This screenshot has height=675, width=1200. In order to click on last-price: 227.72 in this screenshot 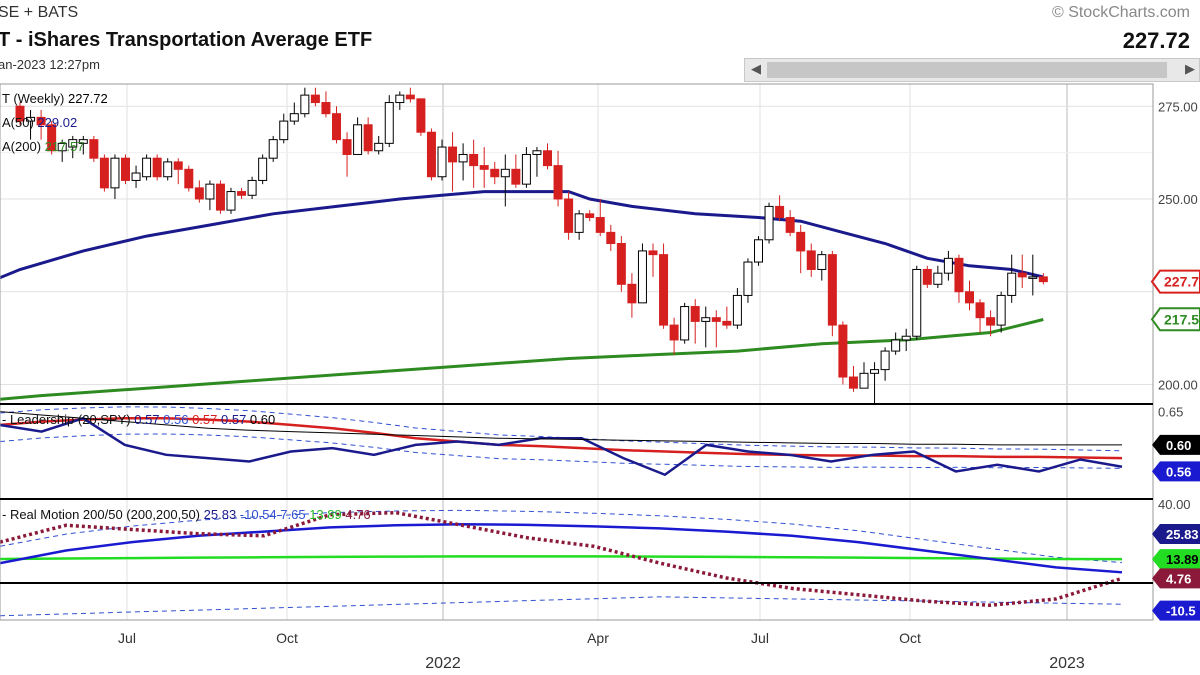, I will do `click(1156, 40)`.